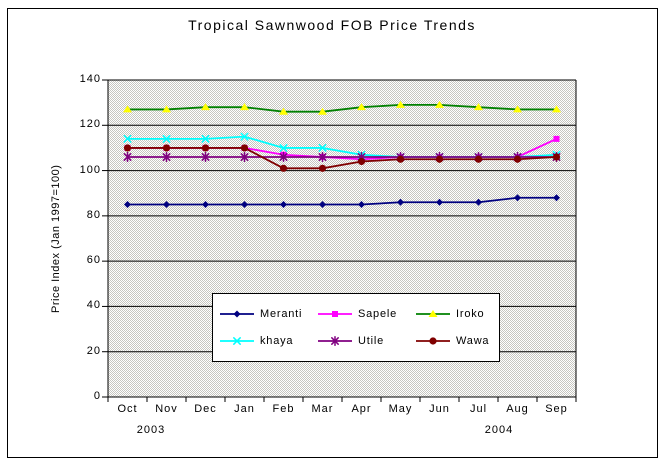  What do you see at coordinates (93, 350) in the screenshot?
I see `y-tick-label: 20` at bounding box center [93, 350].